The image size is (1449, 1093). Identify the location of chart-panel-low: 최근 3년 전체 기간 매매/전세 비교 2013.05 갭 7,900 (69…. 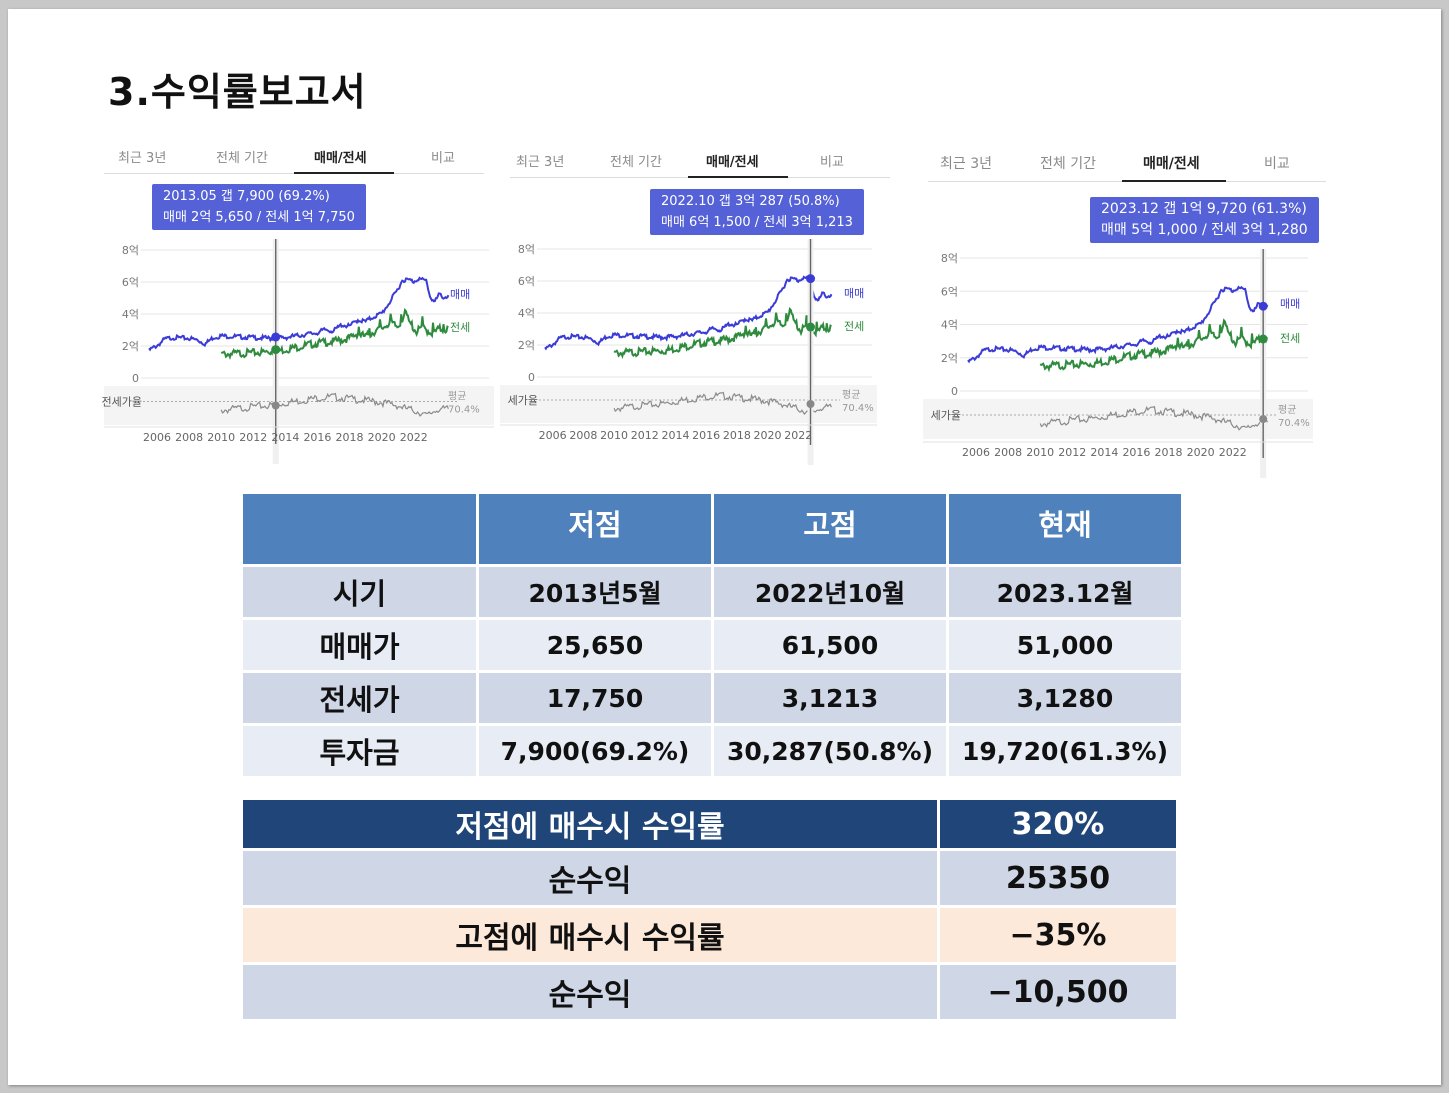
(298, 304).